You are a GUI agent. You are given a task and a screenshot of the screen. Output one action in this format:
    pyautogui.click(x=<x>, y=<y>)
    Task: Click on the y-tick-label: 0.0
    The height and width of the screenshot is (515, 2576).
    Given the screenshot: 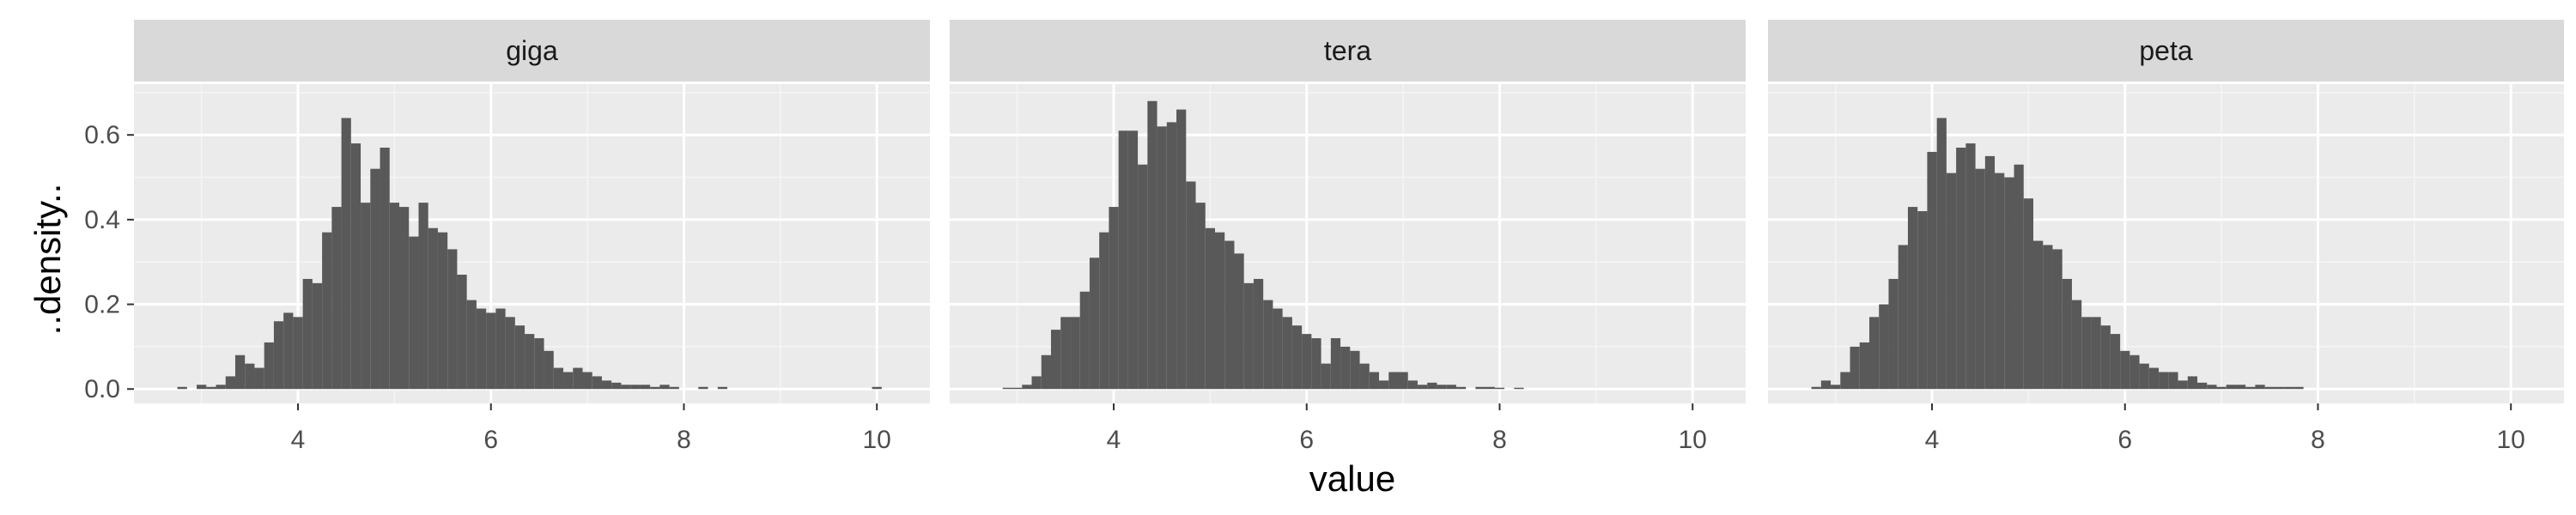 What is the action you would take?
    pyautogui.click(x=102, y=389)
    